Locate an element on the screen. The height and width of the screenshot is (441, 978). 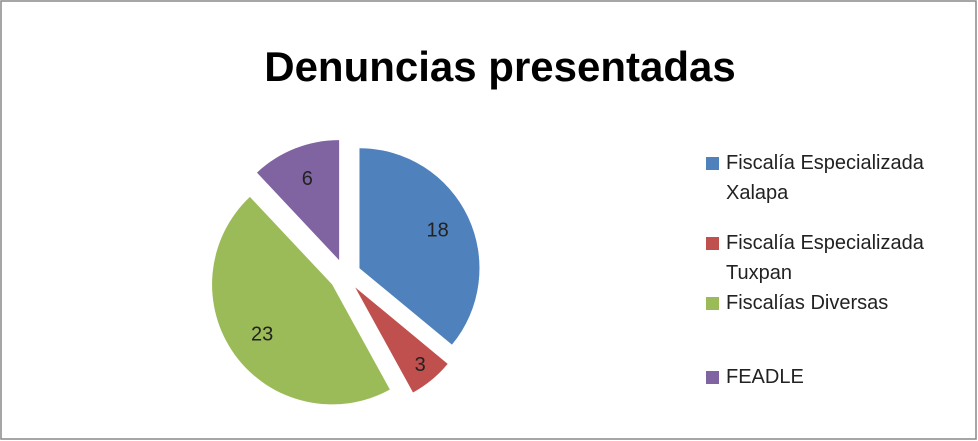
legend-item: Fiscalía Especializada Tuxpan is located at coordinates (836, 258).